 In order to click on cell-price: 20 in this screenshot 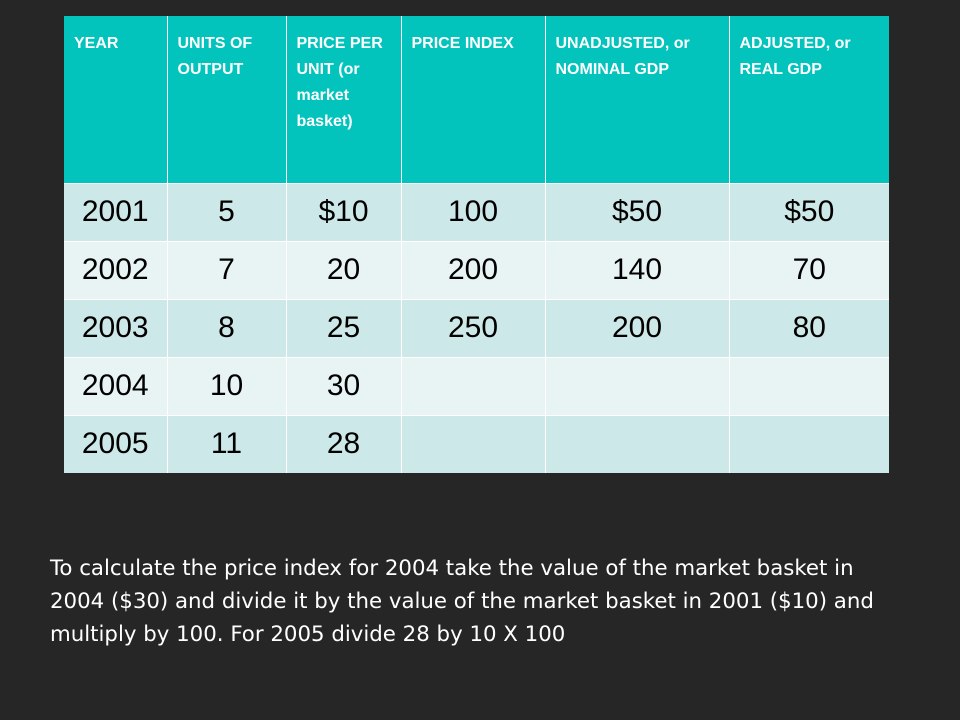, I will do `click(344, 269)`.